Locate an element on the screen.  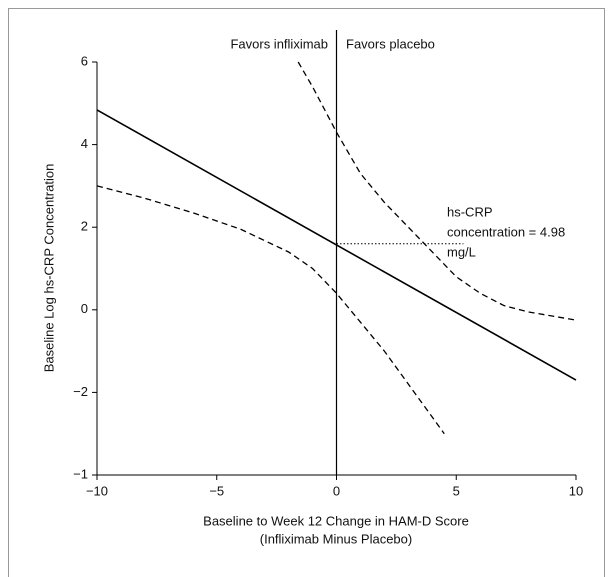
annotation: concentration = 4.98 is located at coordinates (506, 231).